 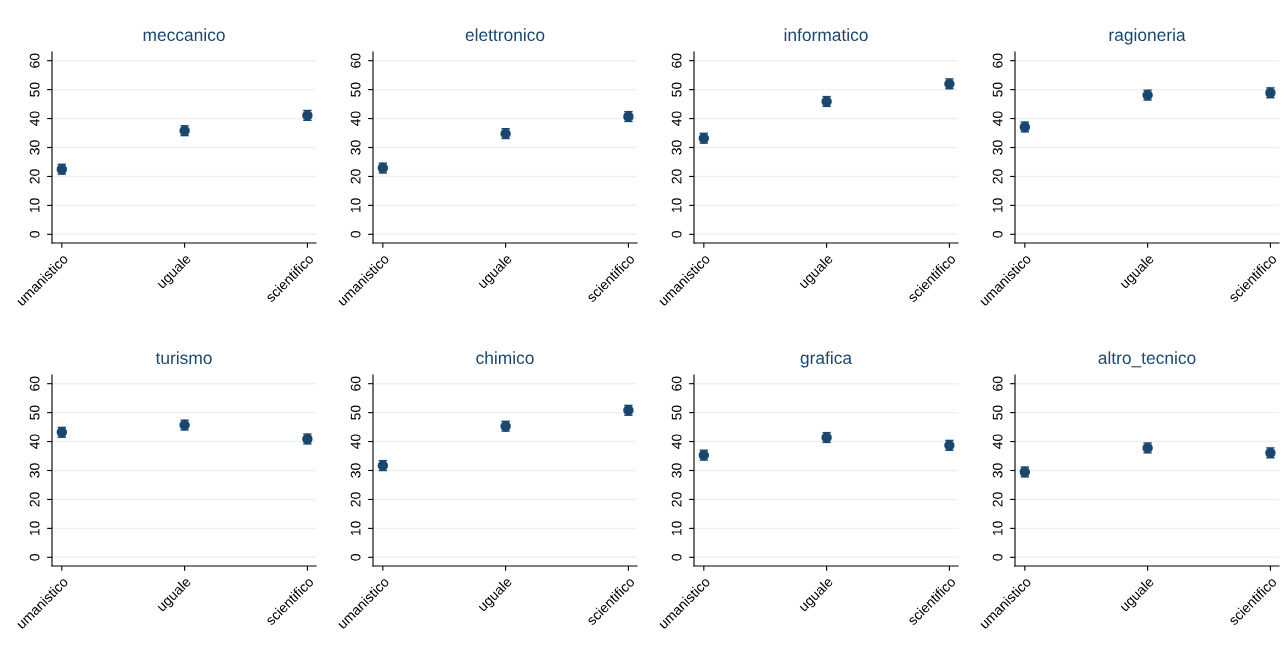 I want to click on chart-title: informatico, so click(x=826, y=35).